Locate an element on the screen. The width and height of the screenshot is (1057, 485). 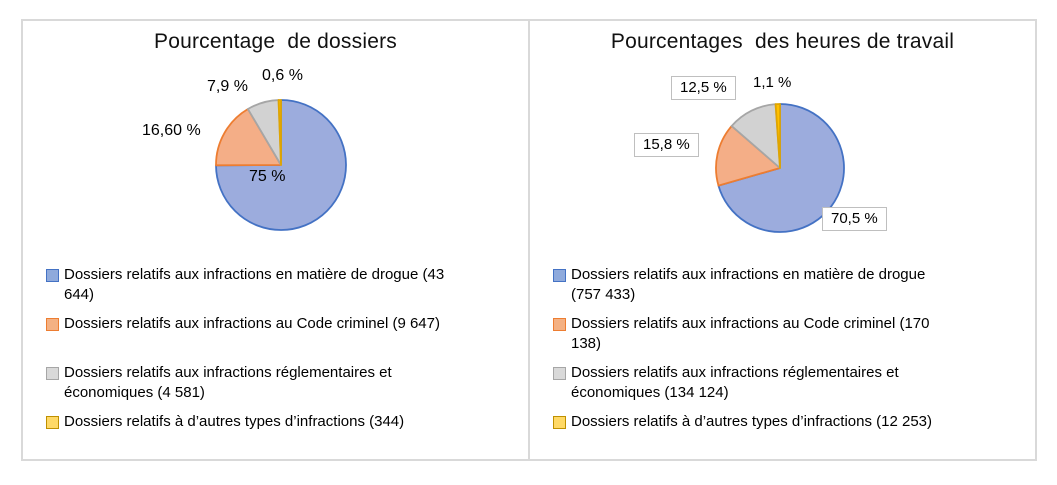
data-label-blue: 70,5 % is located at coordinates (854, 219).